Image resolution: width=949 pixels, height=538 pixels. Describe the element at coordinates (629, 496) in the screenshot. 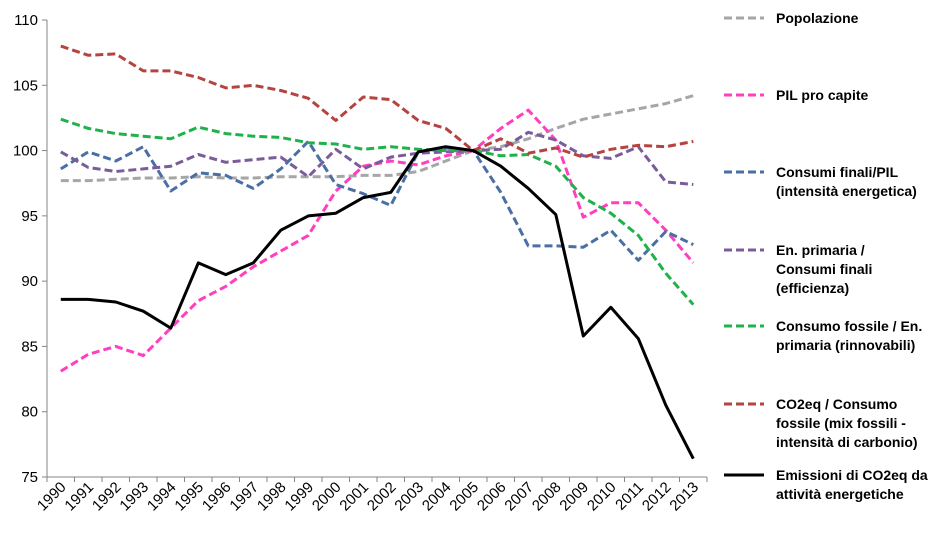

I see `x-tick-label: 2011` at that location.